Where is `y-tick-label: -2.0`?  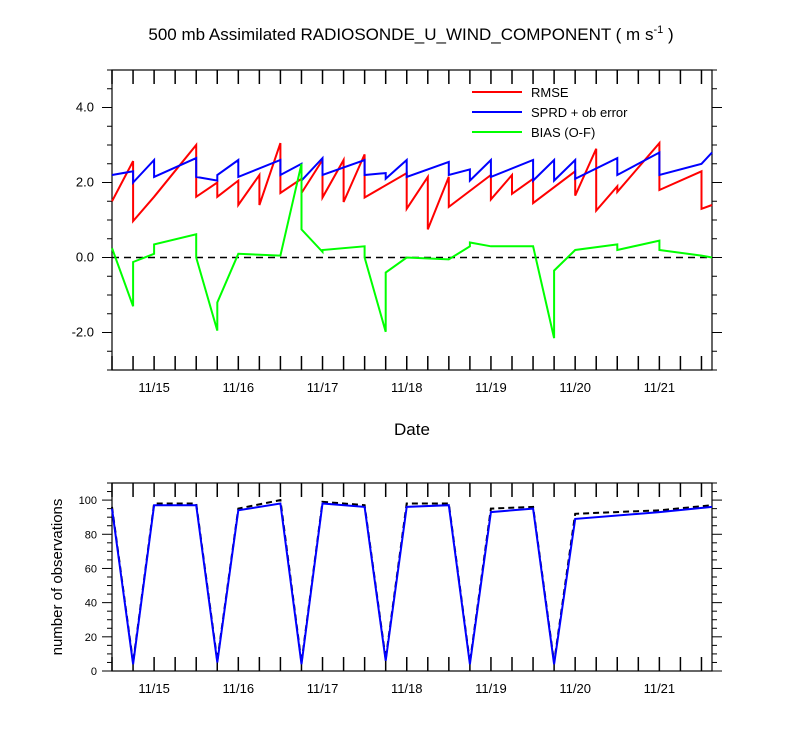
y-tick-label: -2.0 is located at coordinates (83, 332).